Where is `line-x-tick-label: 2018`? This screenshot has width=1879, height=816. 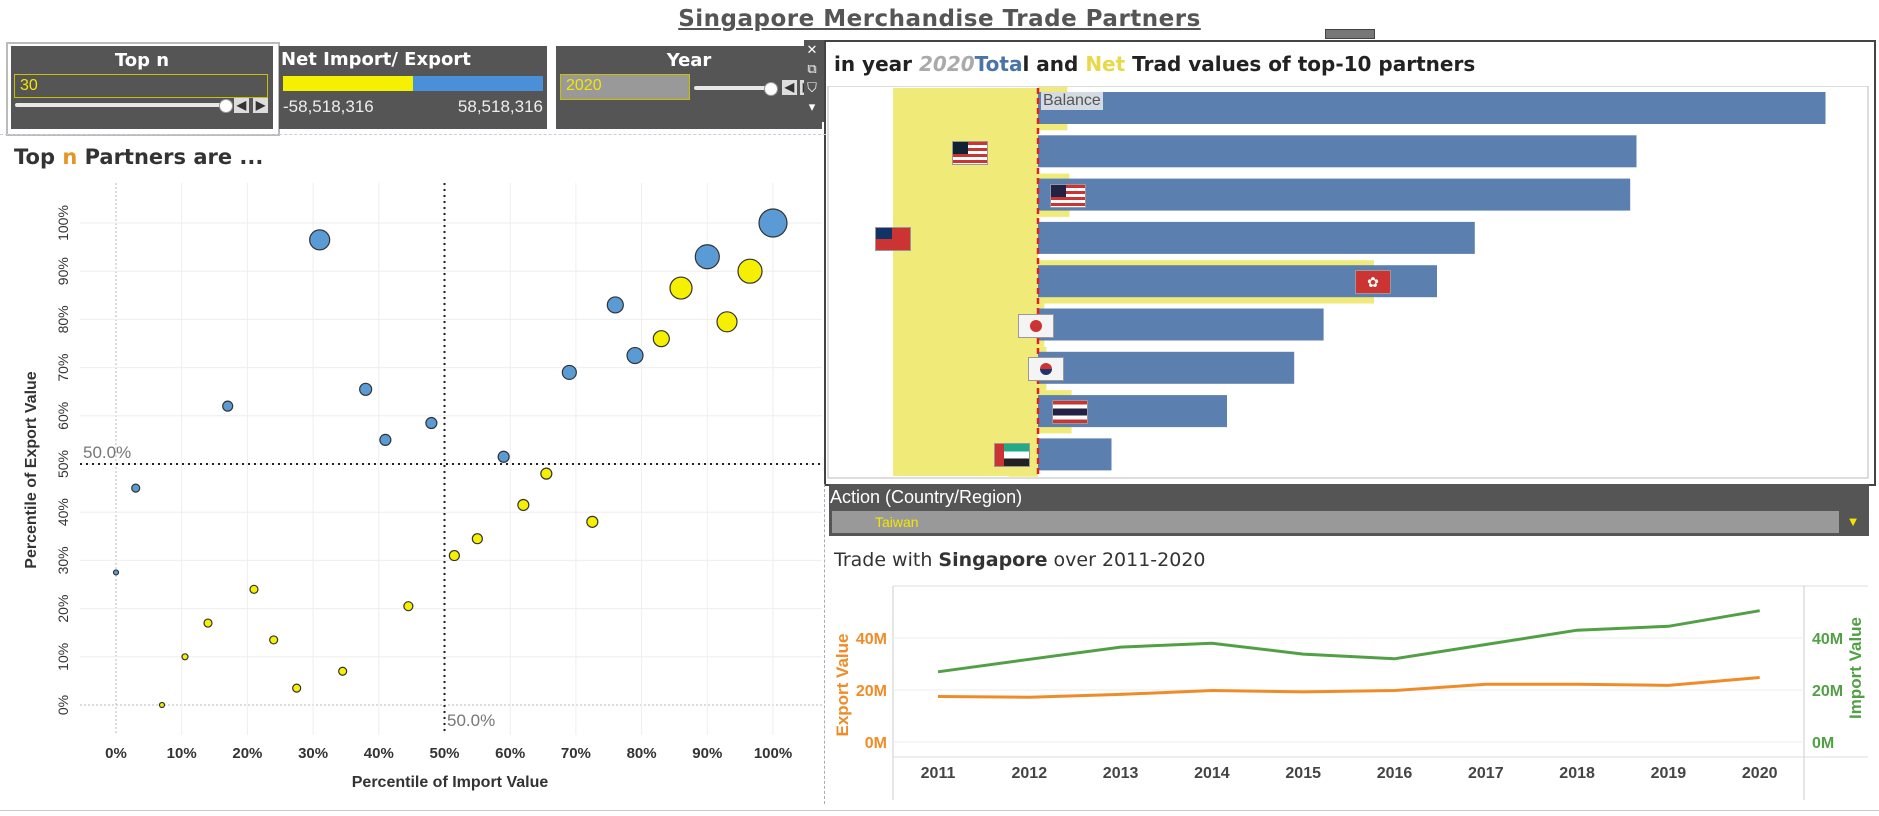
line-x-tick-label: 2018 is located at coordinates (1577, 773).